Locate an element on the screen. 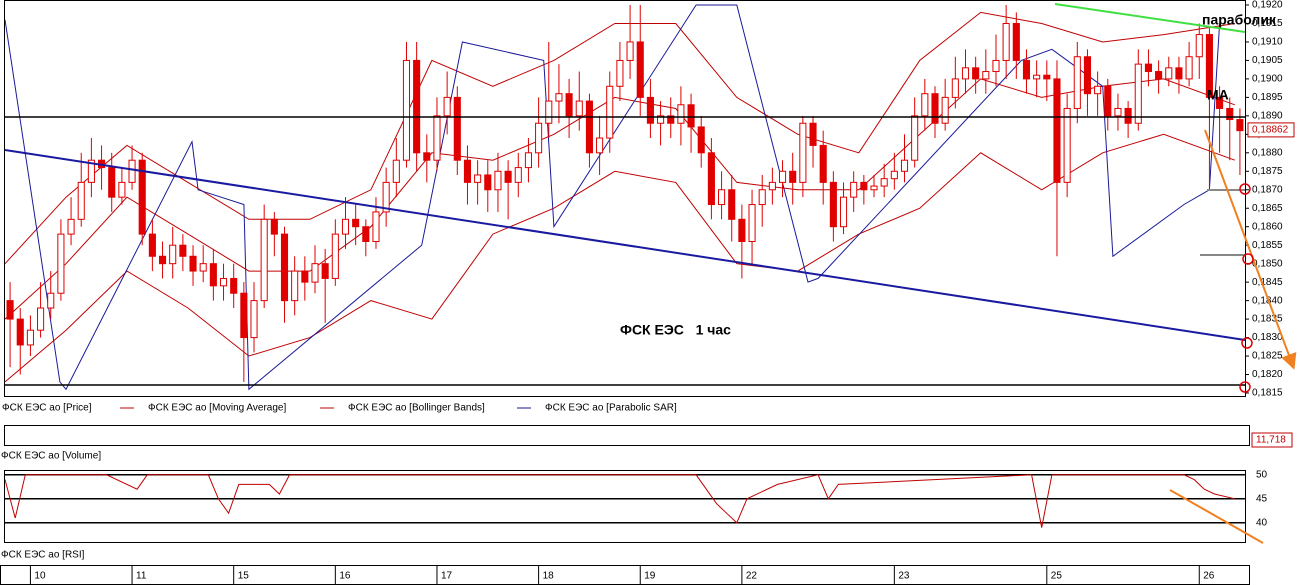 The height and width of the screenshot is (585, 1300). x-tick-label: 18 is located at coordinates (549, 576).